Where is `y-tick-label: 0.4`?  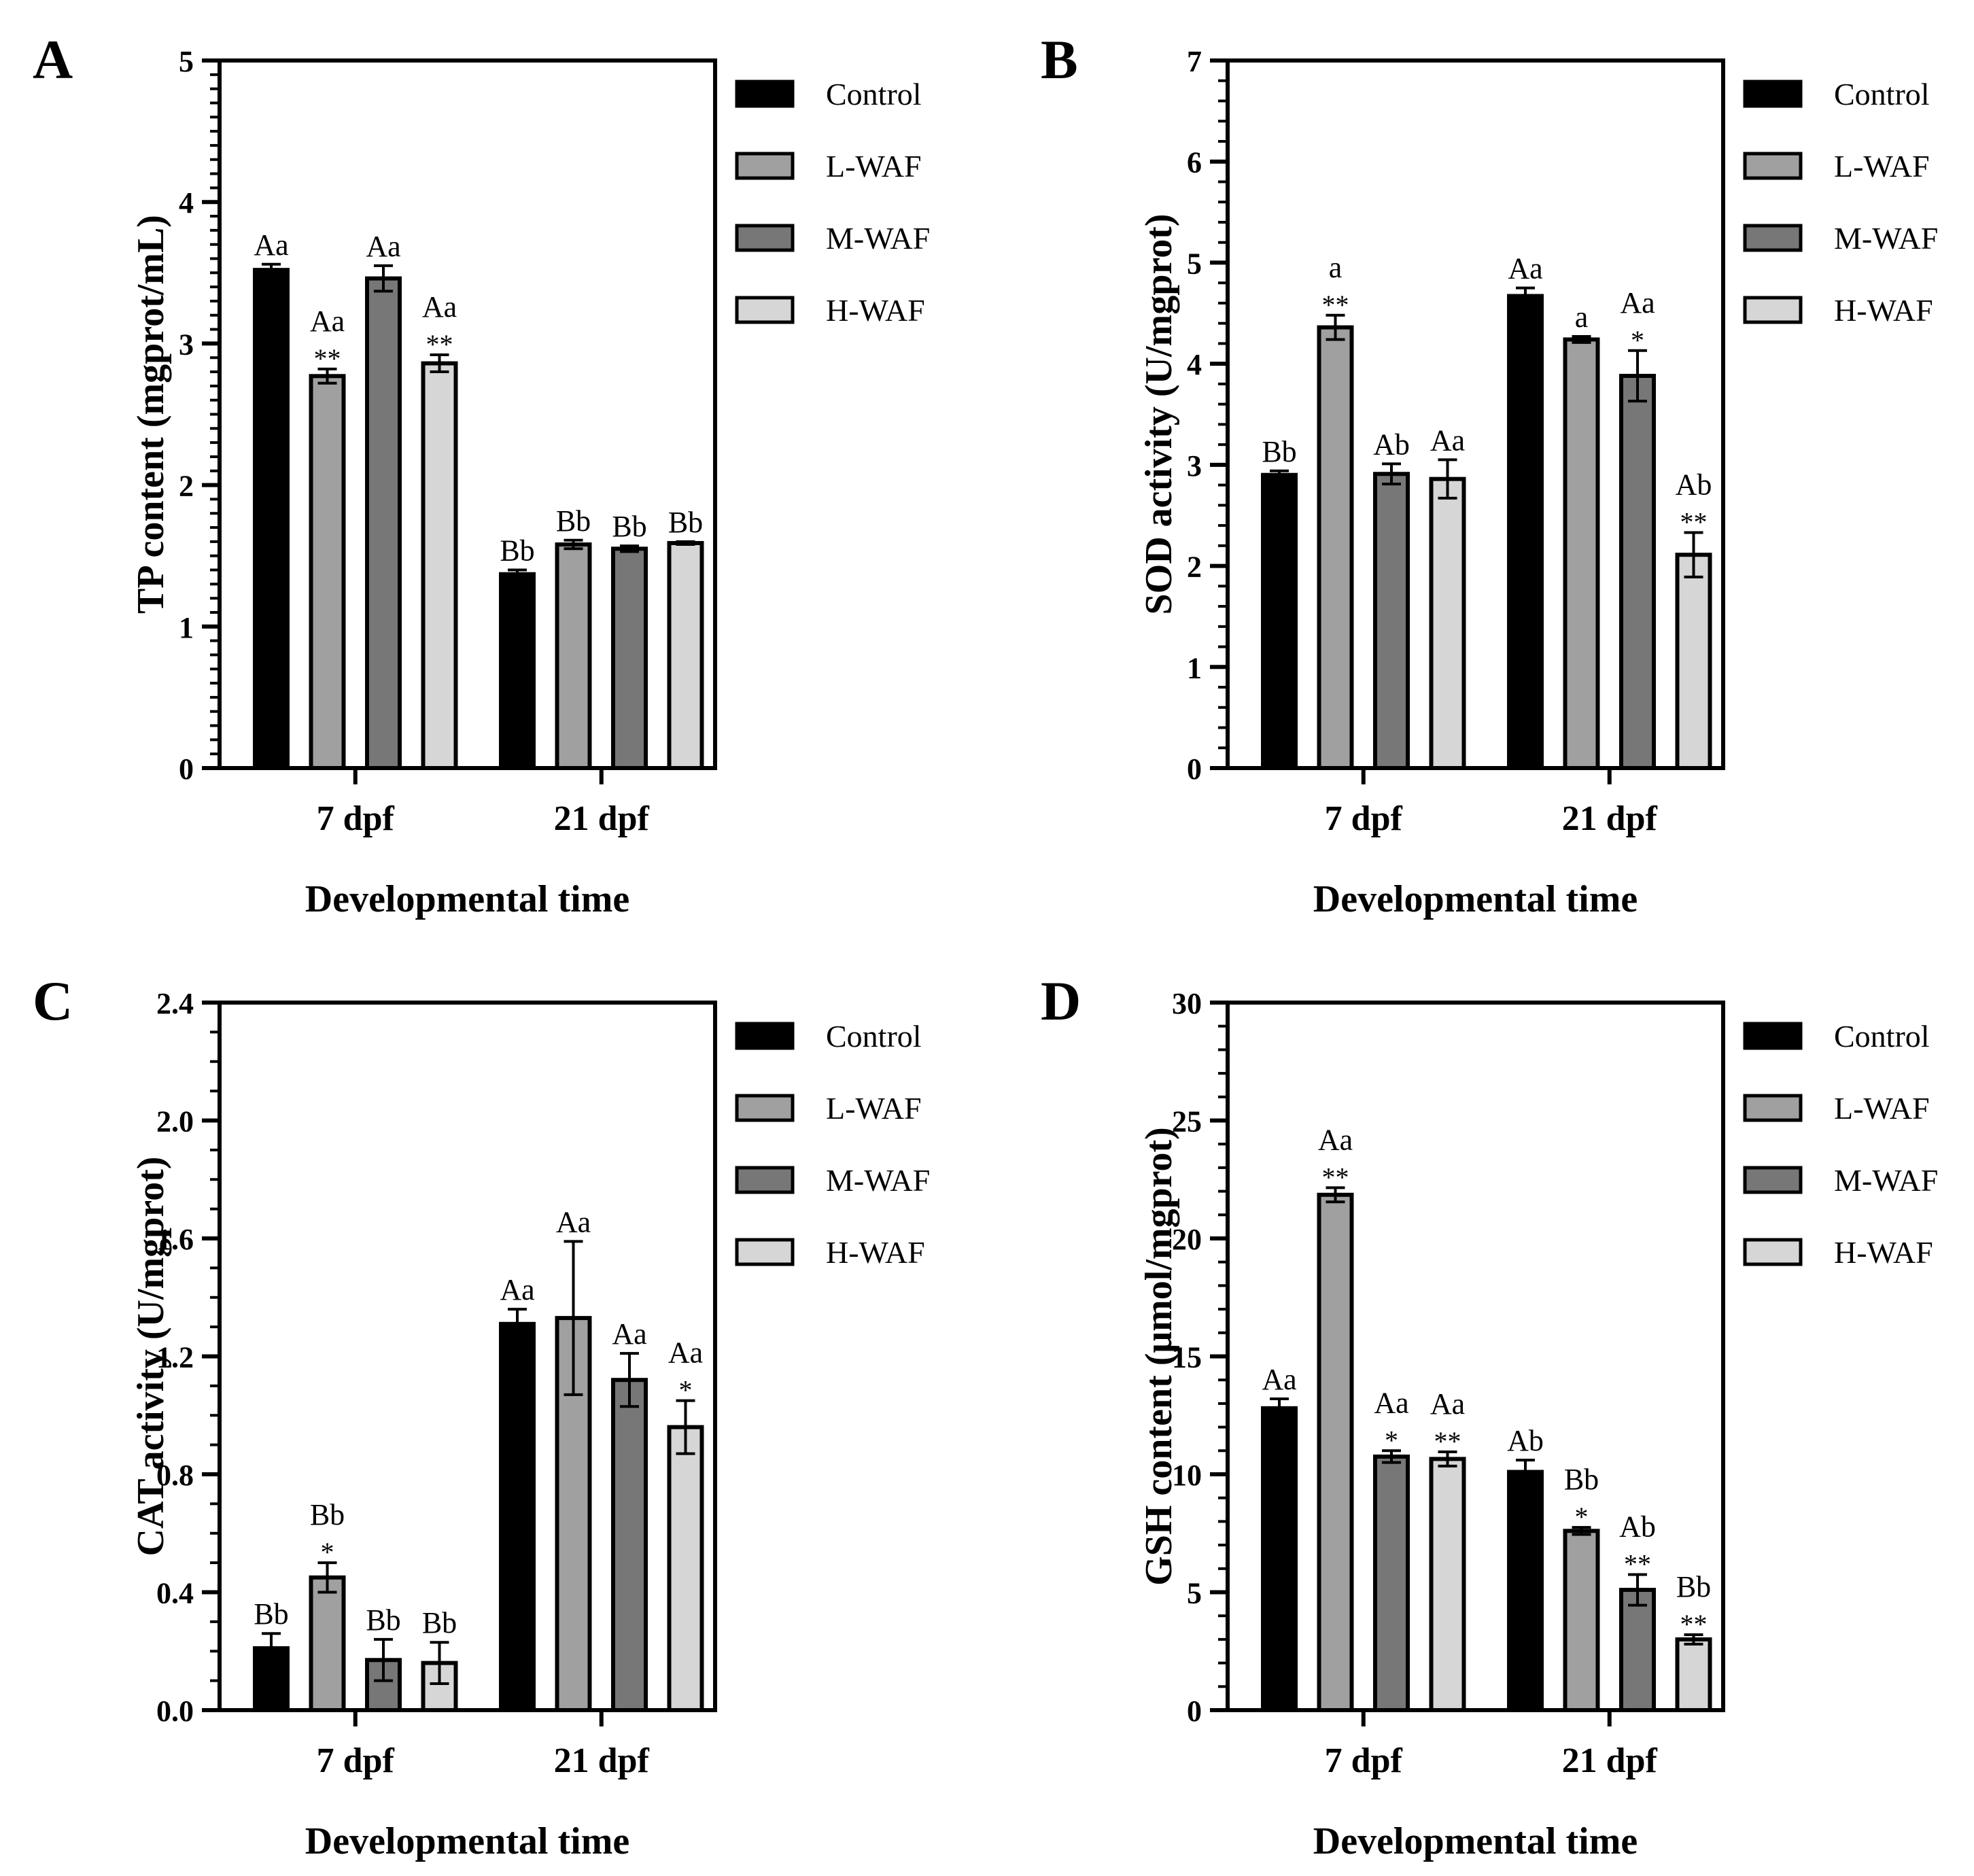 y-tick-label: 0.4 is located at coordinates (175, 1593).